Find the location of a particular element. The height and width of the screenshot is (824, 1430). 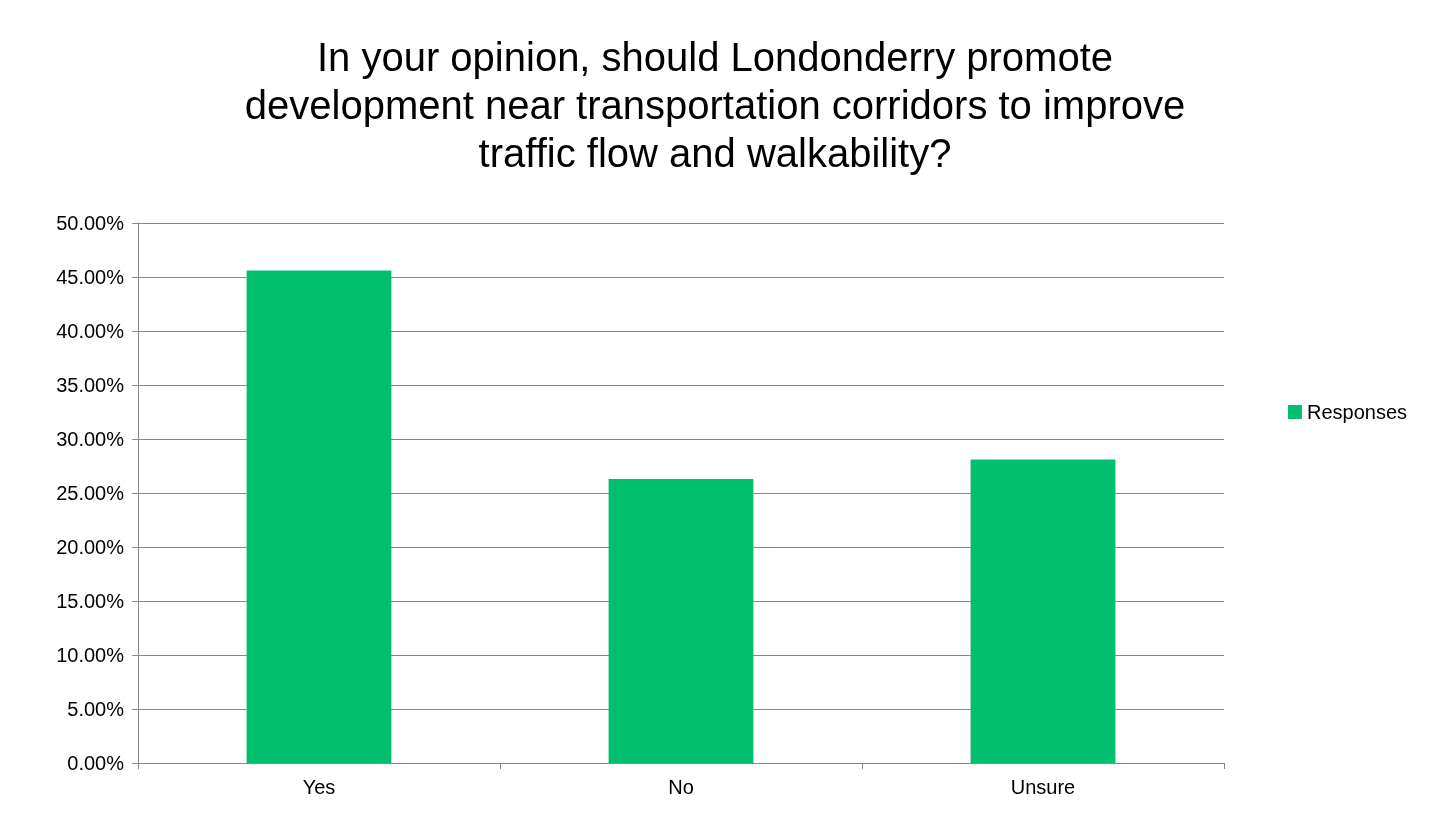

y-tick-label: 35.00% is located at coordinates (90, 385).